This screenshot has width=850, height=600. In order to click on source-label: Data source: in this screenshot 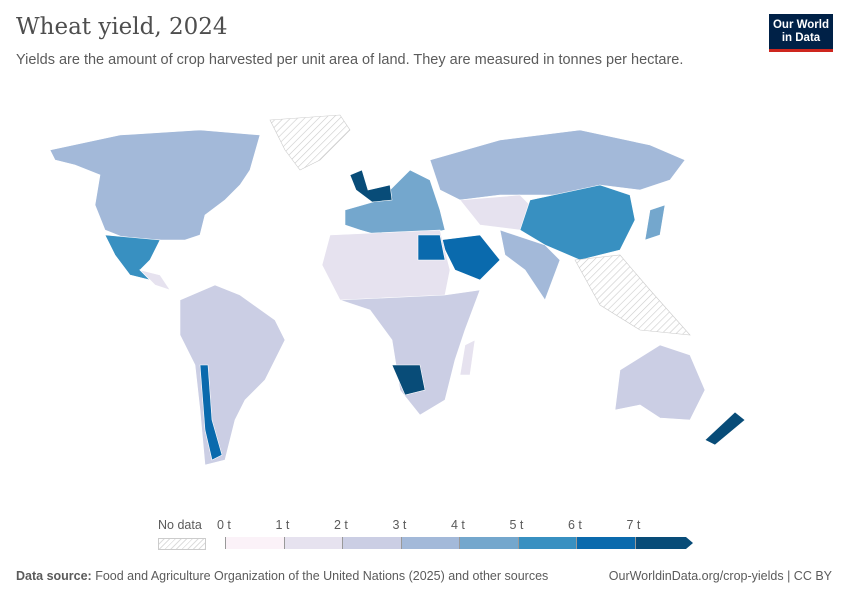, I will do `click(54, 576)`.